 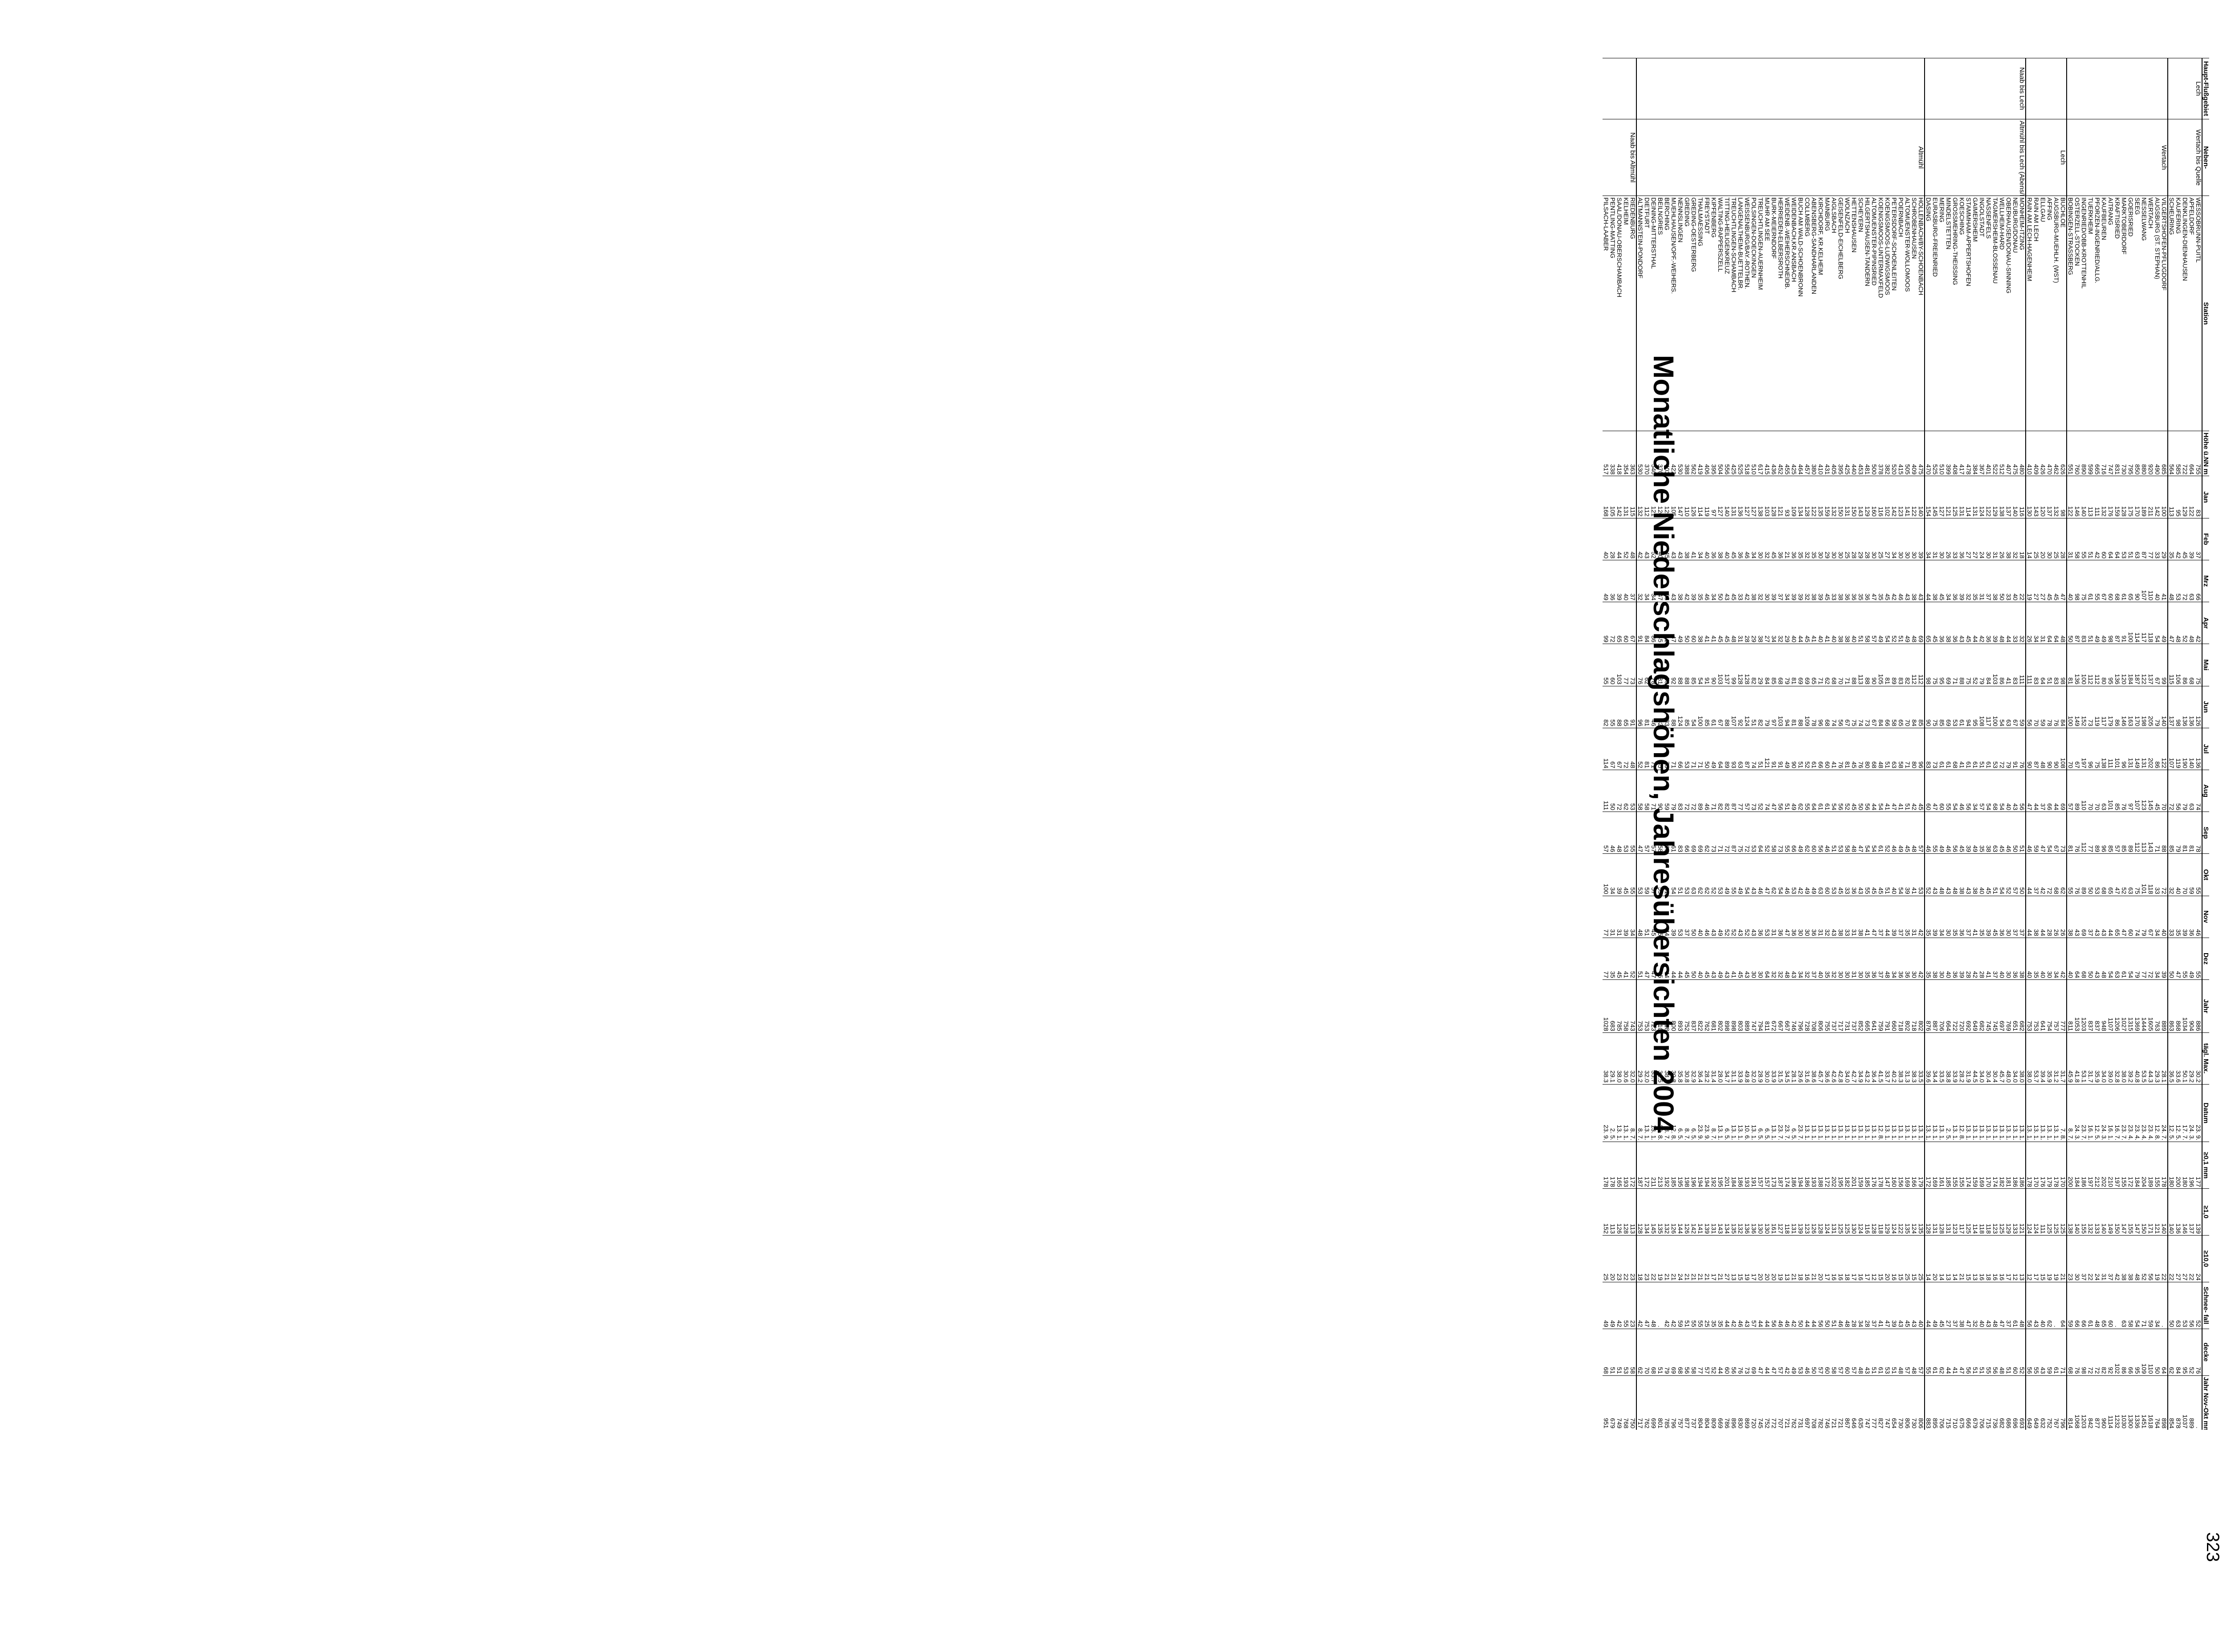 I want to click on month-header: Jun, so click(x=2205, y=707).